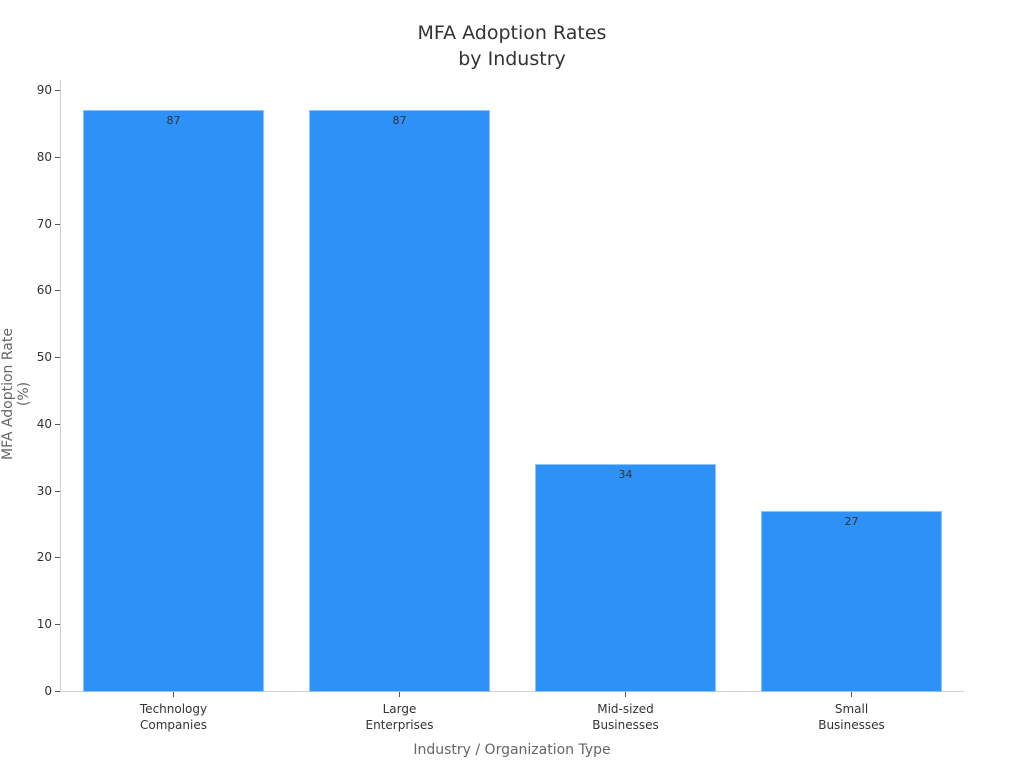 The height and width of the screenshot is (768, 1024). I want to click on x-tick-label: Mid-sized Businesses, so click(625, 717).